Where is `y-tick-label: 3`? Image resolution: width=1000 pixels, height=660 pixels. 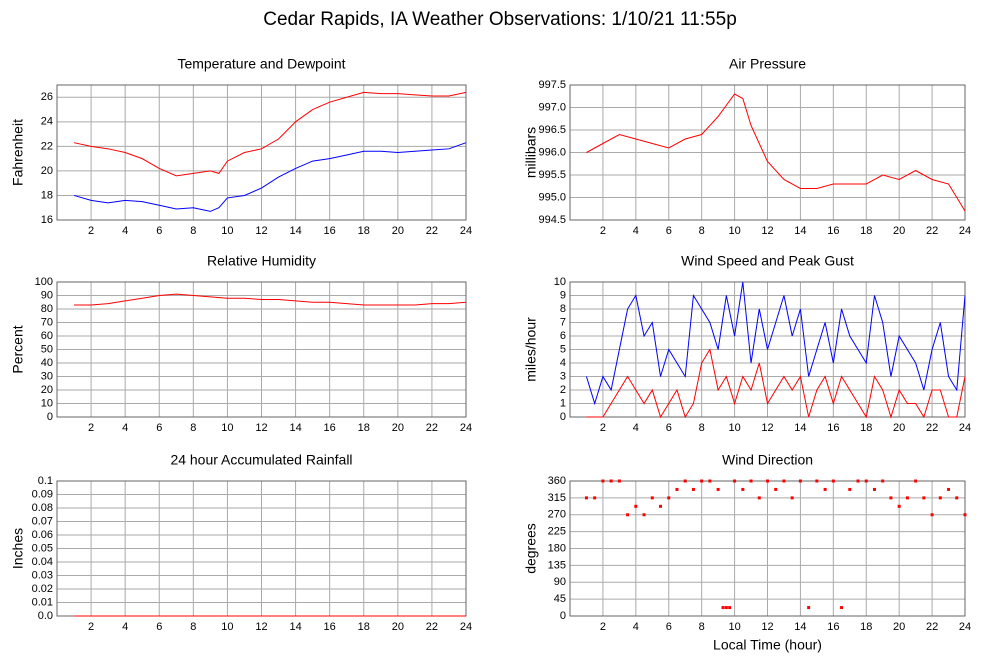 y-tick-label: 3 is located at coordinates (563, 376).